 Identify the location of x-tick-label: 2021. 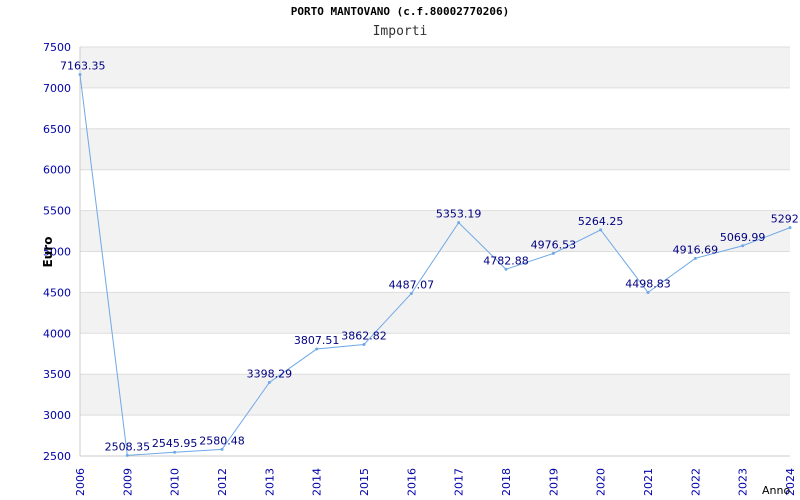
(648, 482).